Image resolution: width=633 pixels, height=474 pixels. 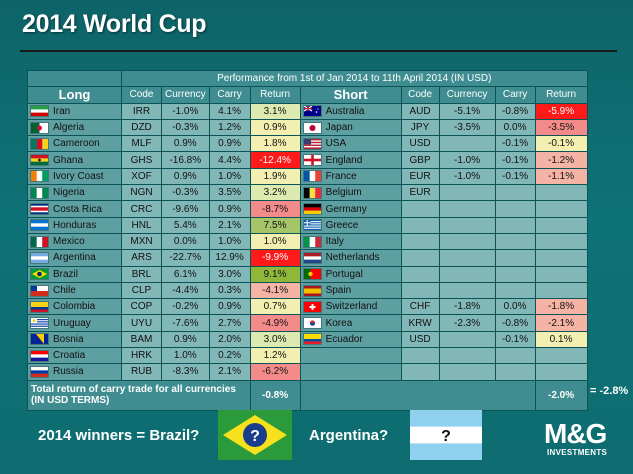 I want to click on short-country-name: Australia, so click(x=345, y=111).